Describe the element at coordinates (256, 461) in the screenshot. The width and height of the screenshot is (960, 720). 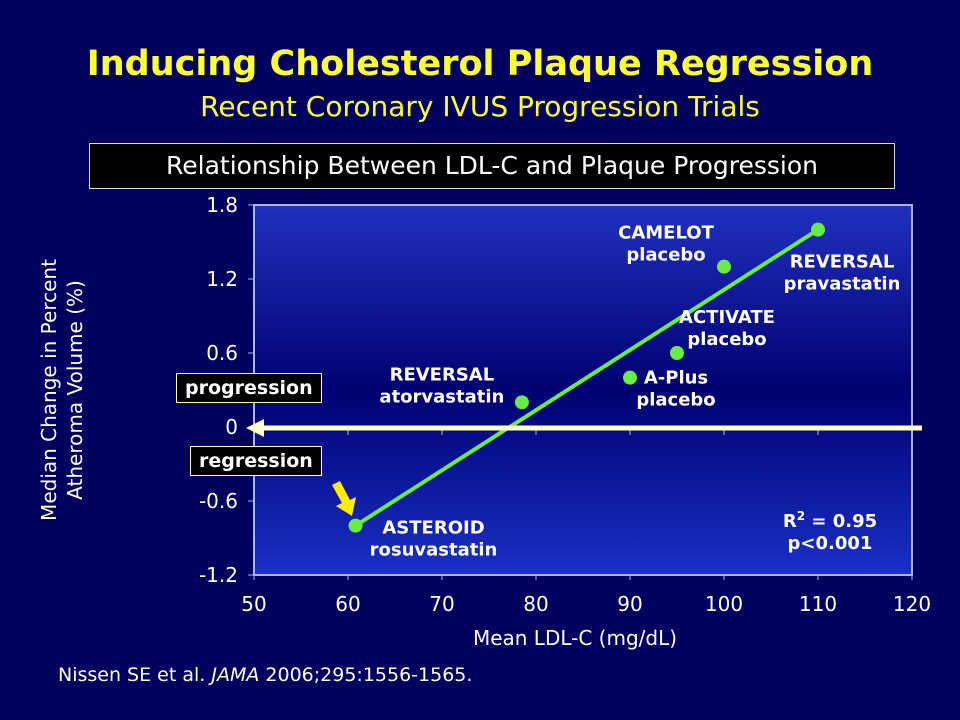
I see `regression-label: regression` at that location.